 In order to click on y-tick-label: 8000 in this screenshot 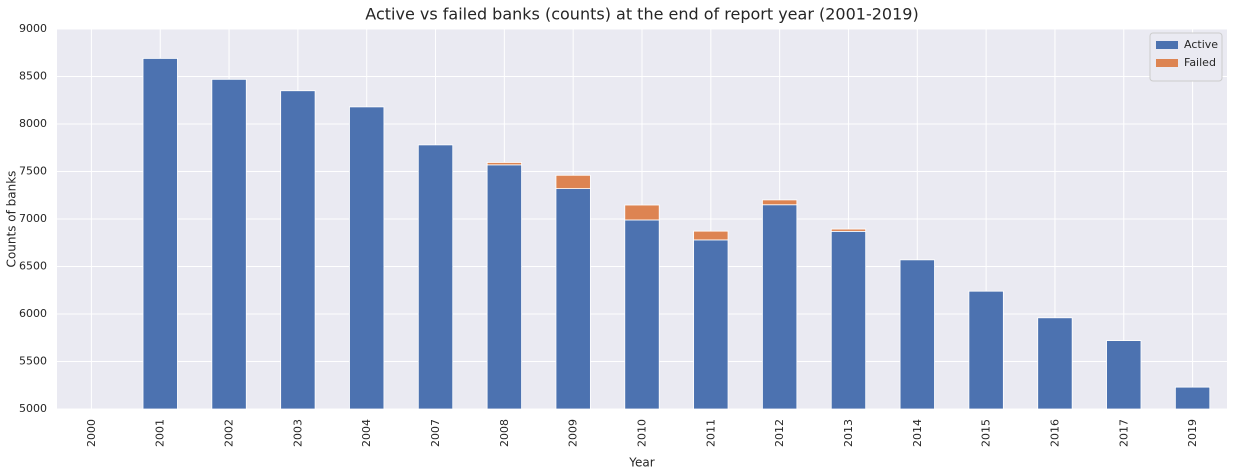, I will do `click(33, 123)`.